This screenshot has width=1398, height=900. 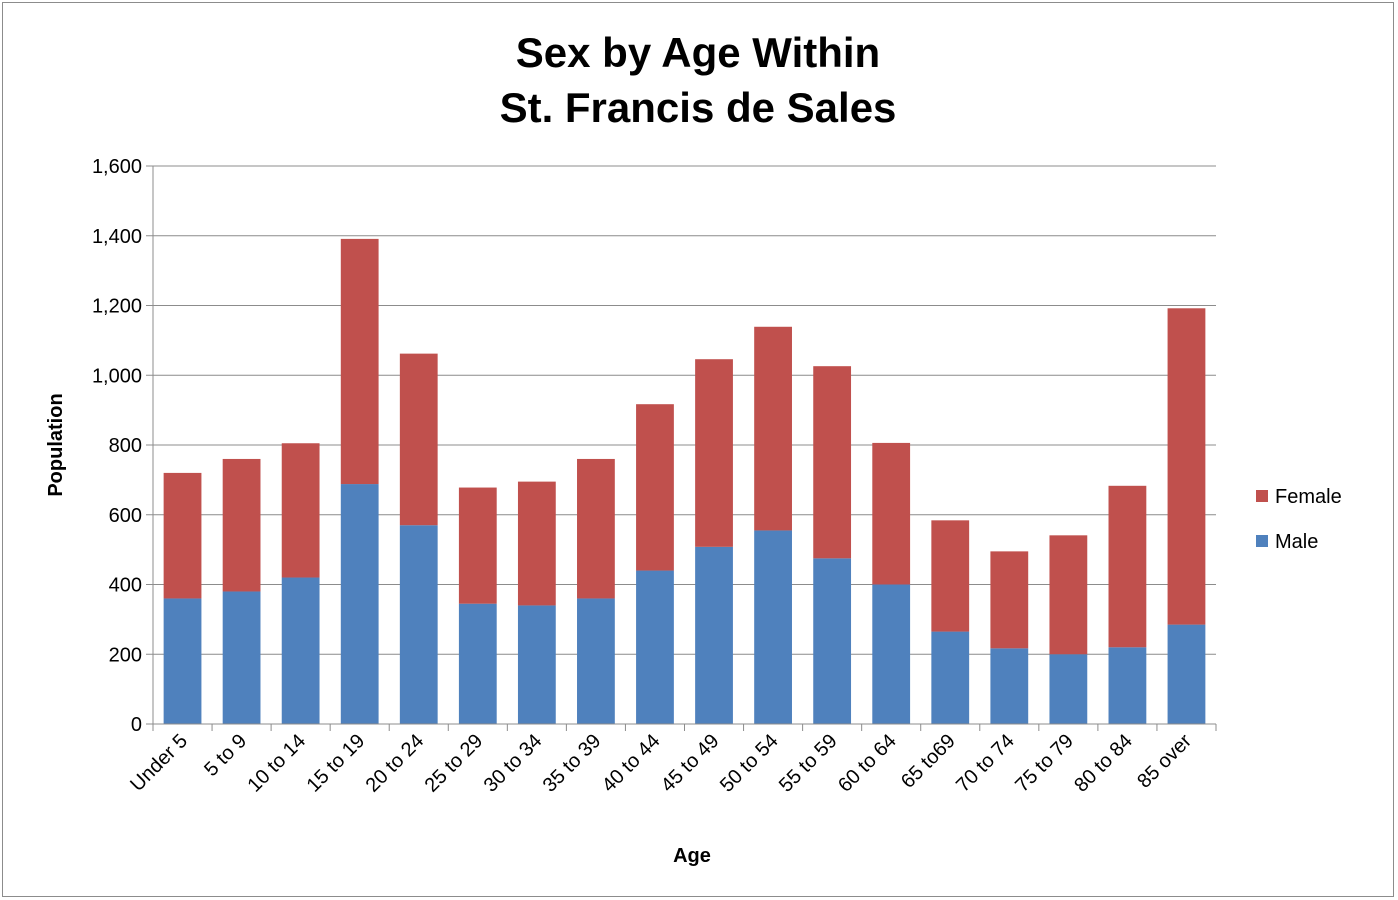 I want to click on y-tick-label: 1,000, so click(x=117, y=376).